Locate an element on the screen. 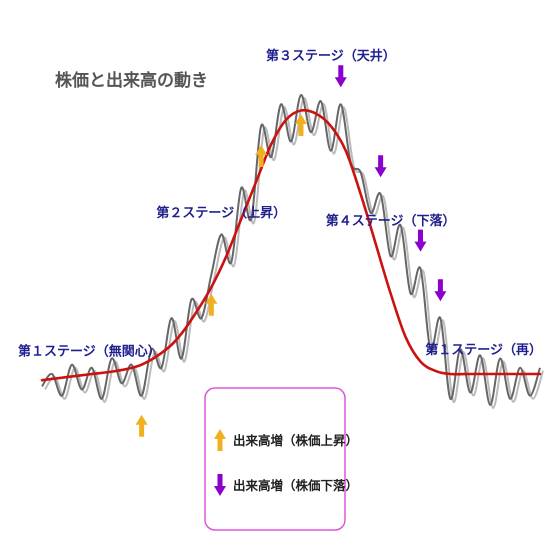 The image size is (560, 560). legend-label-2: 出来高増（株価下落） is located at coordinates (295, 485).